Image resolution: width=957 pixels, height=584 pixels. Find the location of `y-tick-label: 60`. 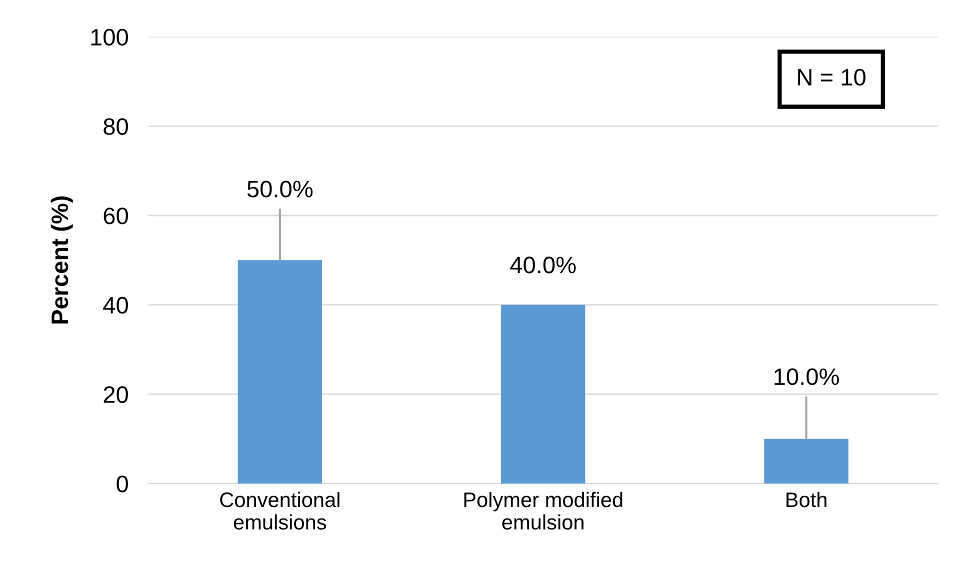

y-tick-label: 60 is located at coordinates (116, 216).